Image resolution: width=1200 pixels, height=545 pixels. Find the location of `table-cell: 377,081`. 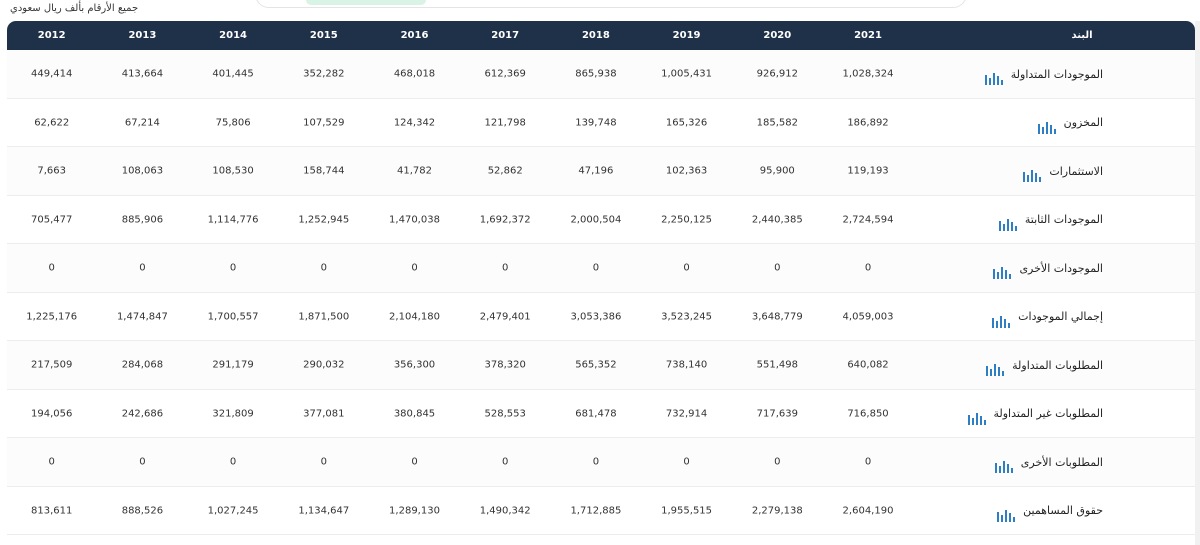

table-cell: 377,081 is located at coordinates (324, 414).